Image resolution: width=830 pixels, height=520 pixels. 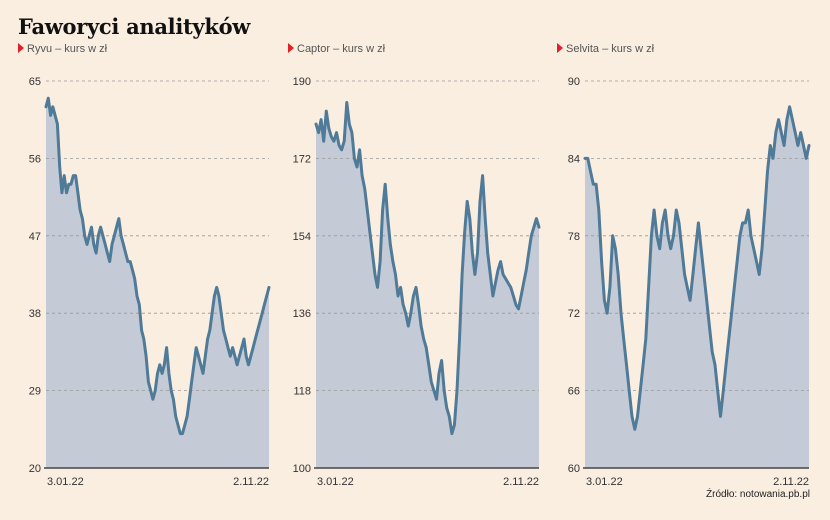 I want to click on y-tick-label: 172, so click(x=302, y=159).